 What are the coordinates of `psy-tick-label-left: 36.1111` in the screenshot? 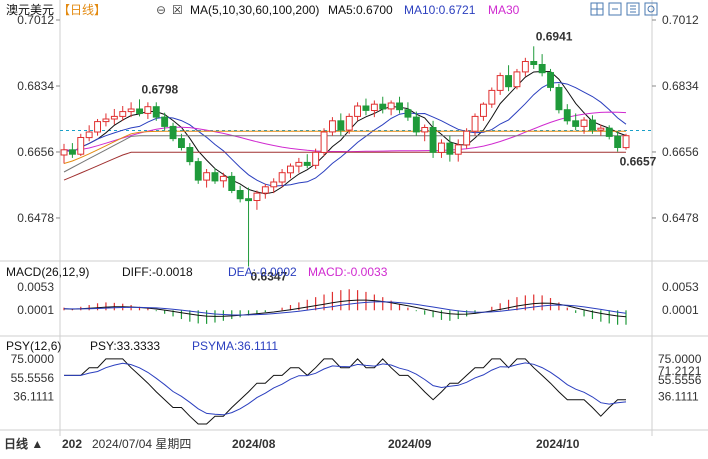 It's located at (33, 397).